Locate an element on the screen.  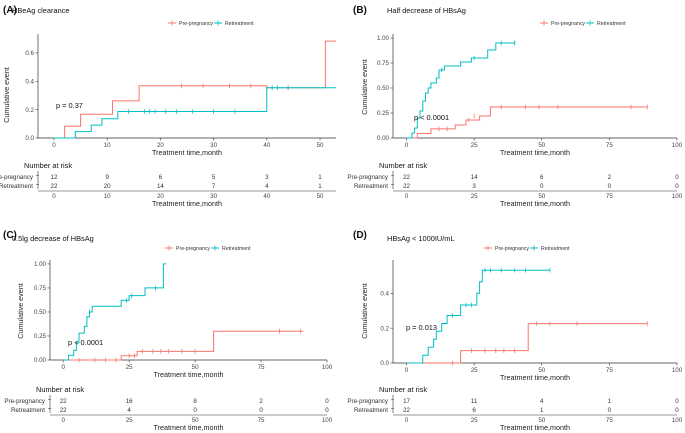
p-value: p < 0.0001 is located at coordinates (85, 342).